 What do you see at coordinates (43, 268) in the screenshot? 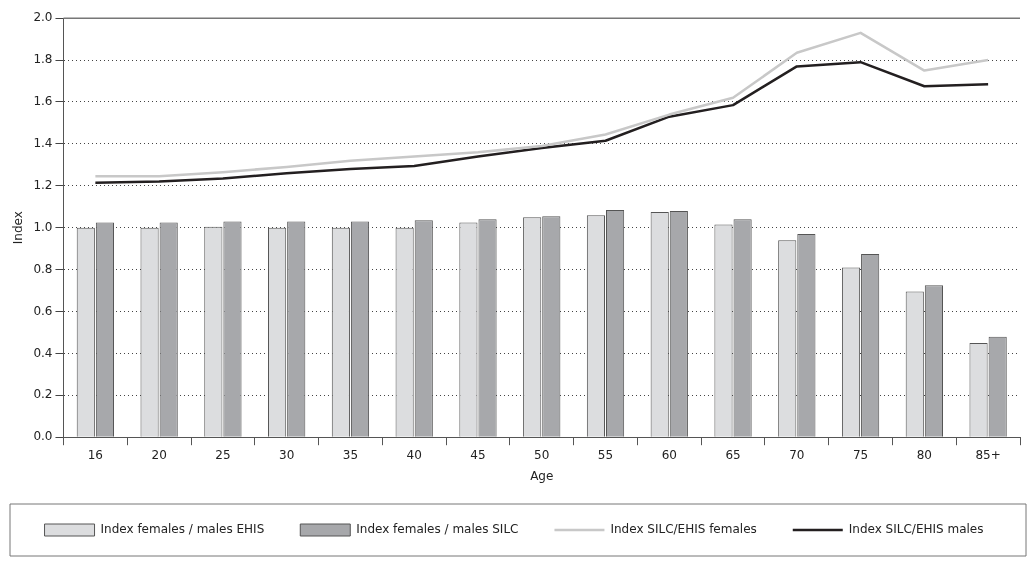
I see `y-tick-label: 0.8` at bounding box center [43, 268].